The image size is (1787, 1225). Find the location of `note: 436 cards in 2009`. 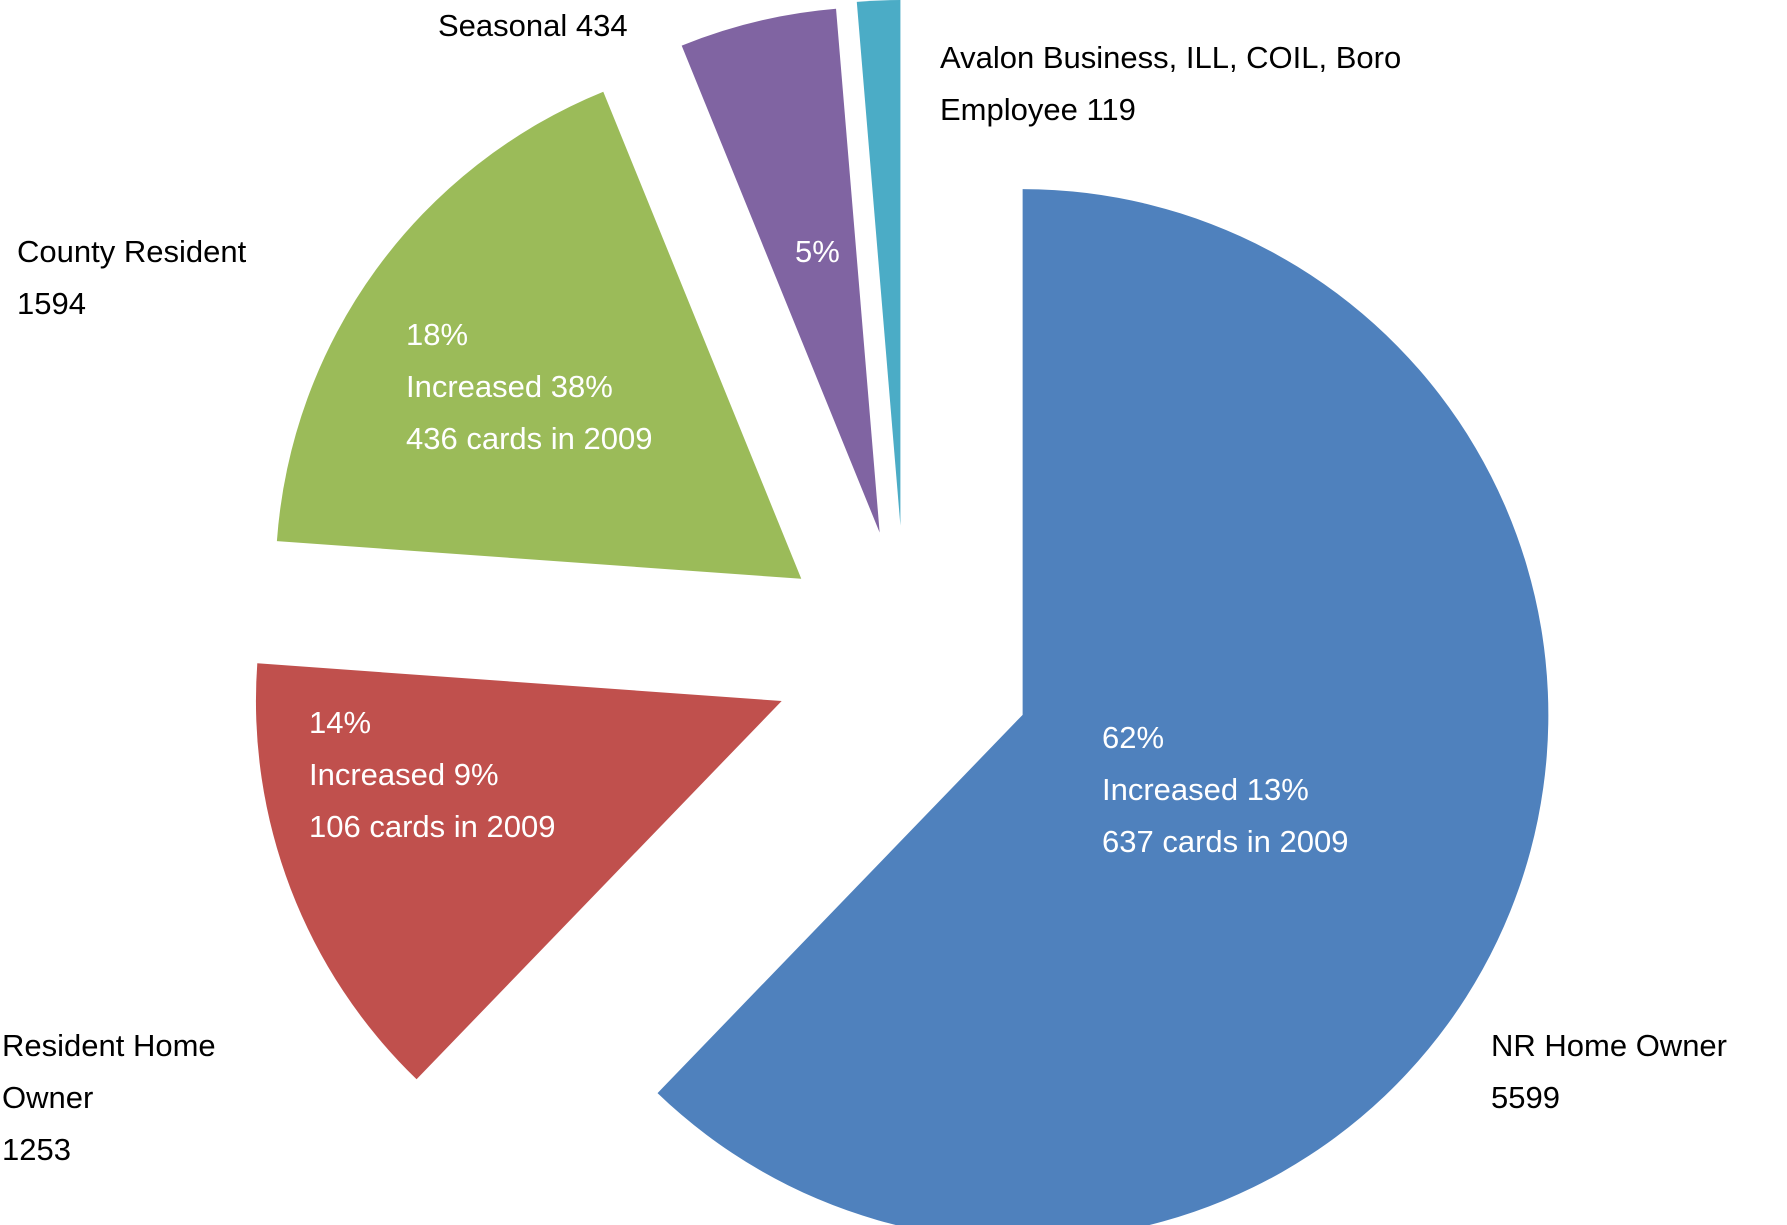

note: 436 cards in 2009 is located at coordinates (529, 438).